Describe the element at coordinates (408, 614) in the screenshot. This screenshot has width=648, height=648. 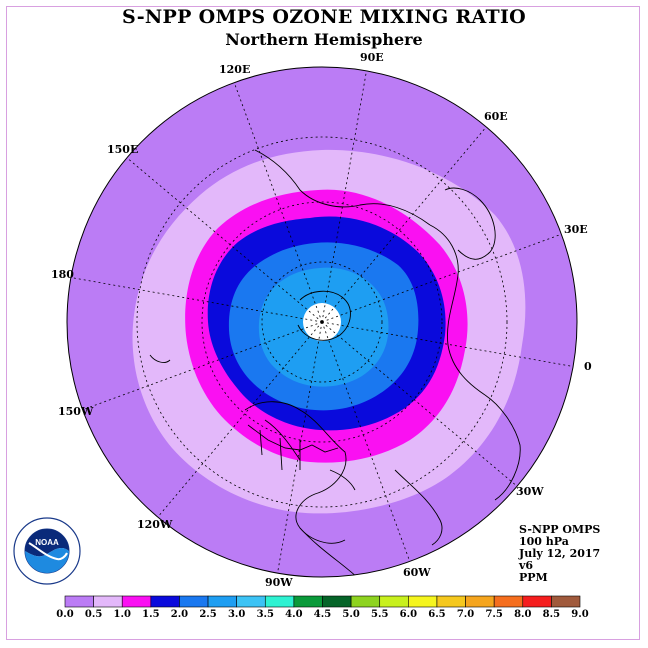
I see `colorbar-tick-12: 6.0` at that location.